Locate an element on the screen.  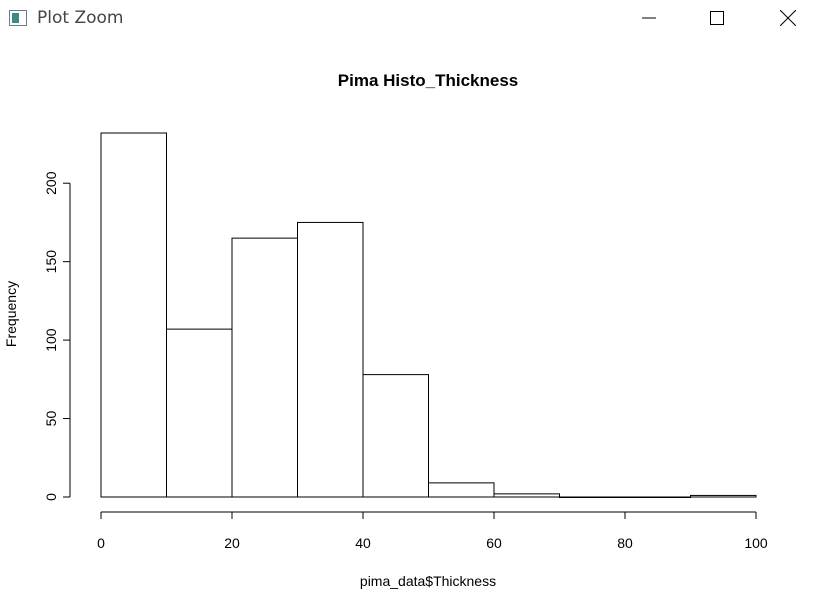
close-button is located at coordinates (788, 18).